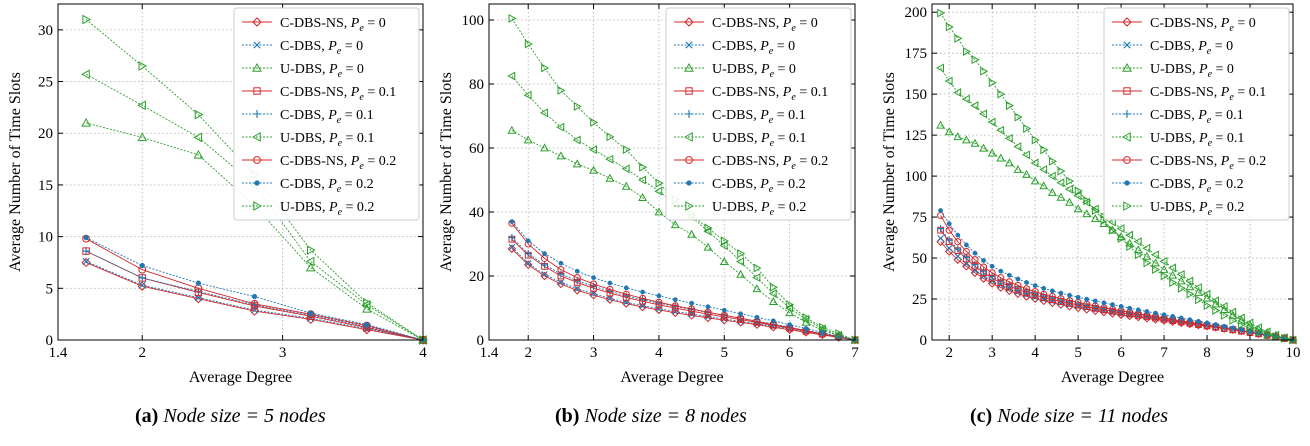 The image size is (1310, 446). What do you see at coordinates (770, 163) in the screenshot?
I see `legend-label: C-DBS-NS, Pe = 0.2` at bounding box center [770, 163].